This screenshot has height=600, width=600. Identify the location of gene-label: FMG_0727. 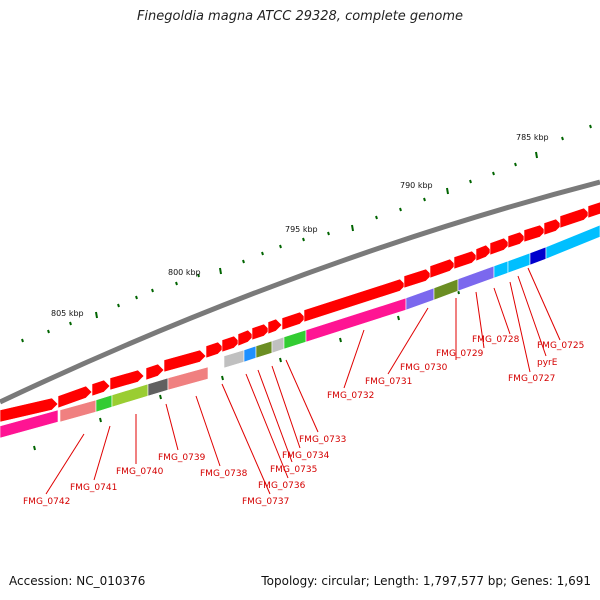
(531, 379).